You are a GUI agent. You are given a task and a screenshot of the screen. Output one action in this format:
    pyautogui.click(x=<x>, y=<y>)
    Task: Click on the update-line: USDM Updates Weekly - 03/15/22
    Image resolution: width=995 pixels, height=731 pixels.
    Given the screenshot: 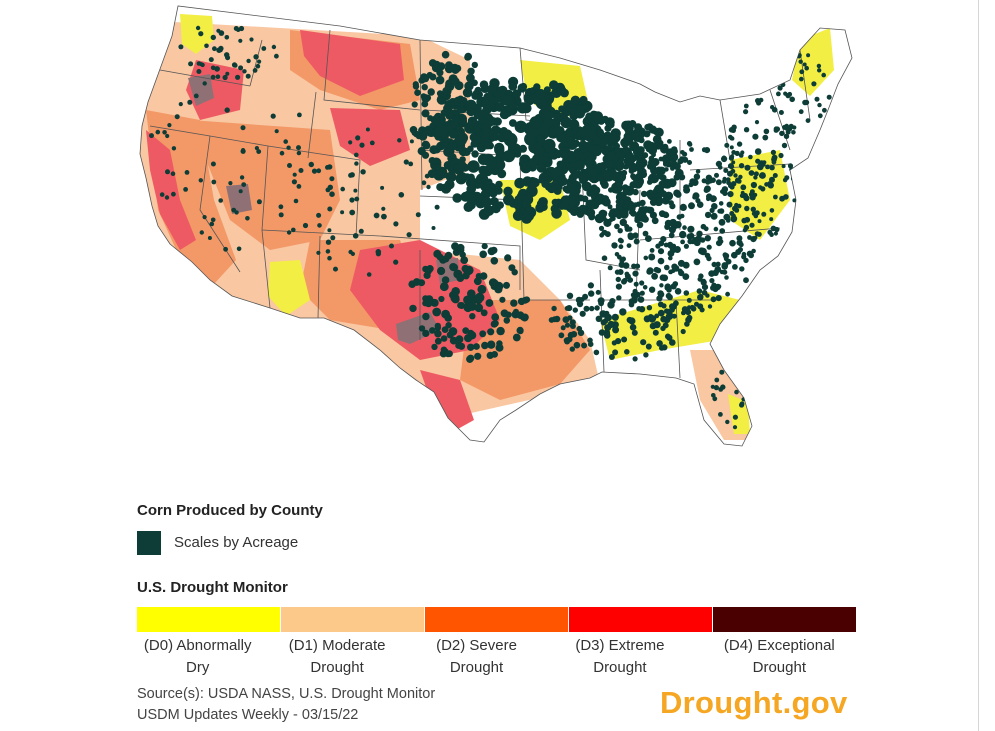 What is the action you would take?
    pyautogui.click(x=248, y=715)
    